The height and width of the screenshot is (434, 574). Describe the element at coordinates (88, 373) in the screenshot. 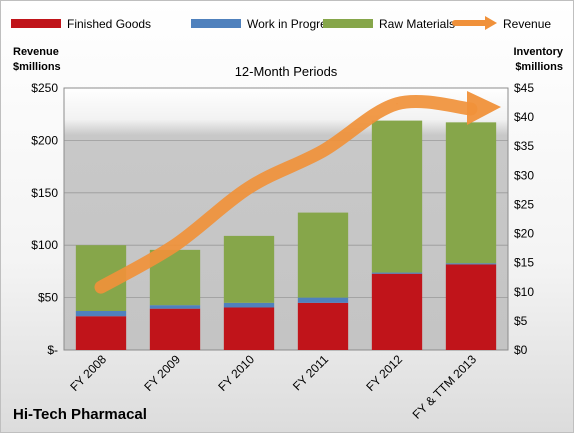

I see `category-label: FY 2008` at that location.